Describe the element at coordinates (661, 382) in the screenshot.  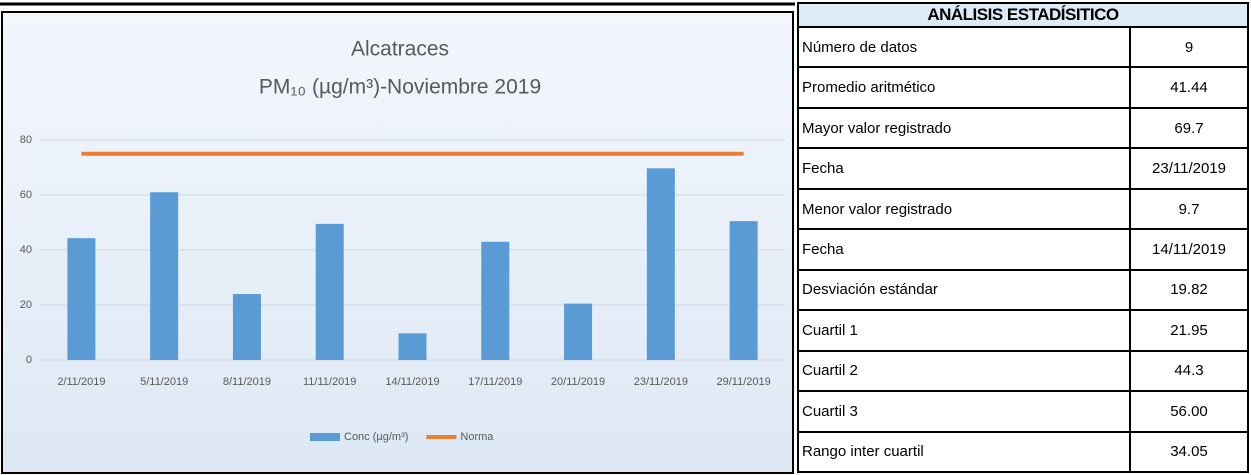
I see `x-tick-label: 23/11/2019` at that location.